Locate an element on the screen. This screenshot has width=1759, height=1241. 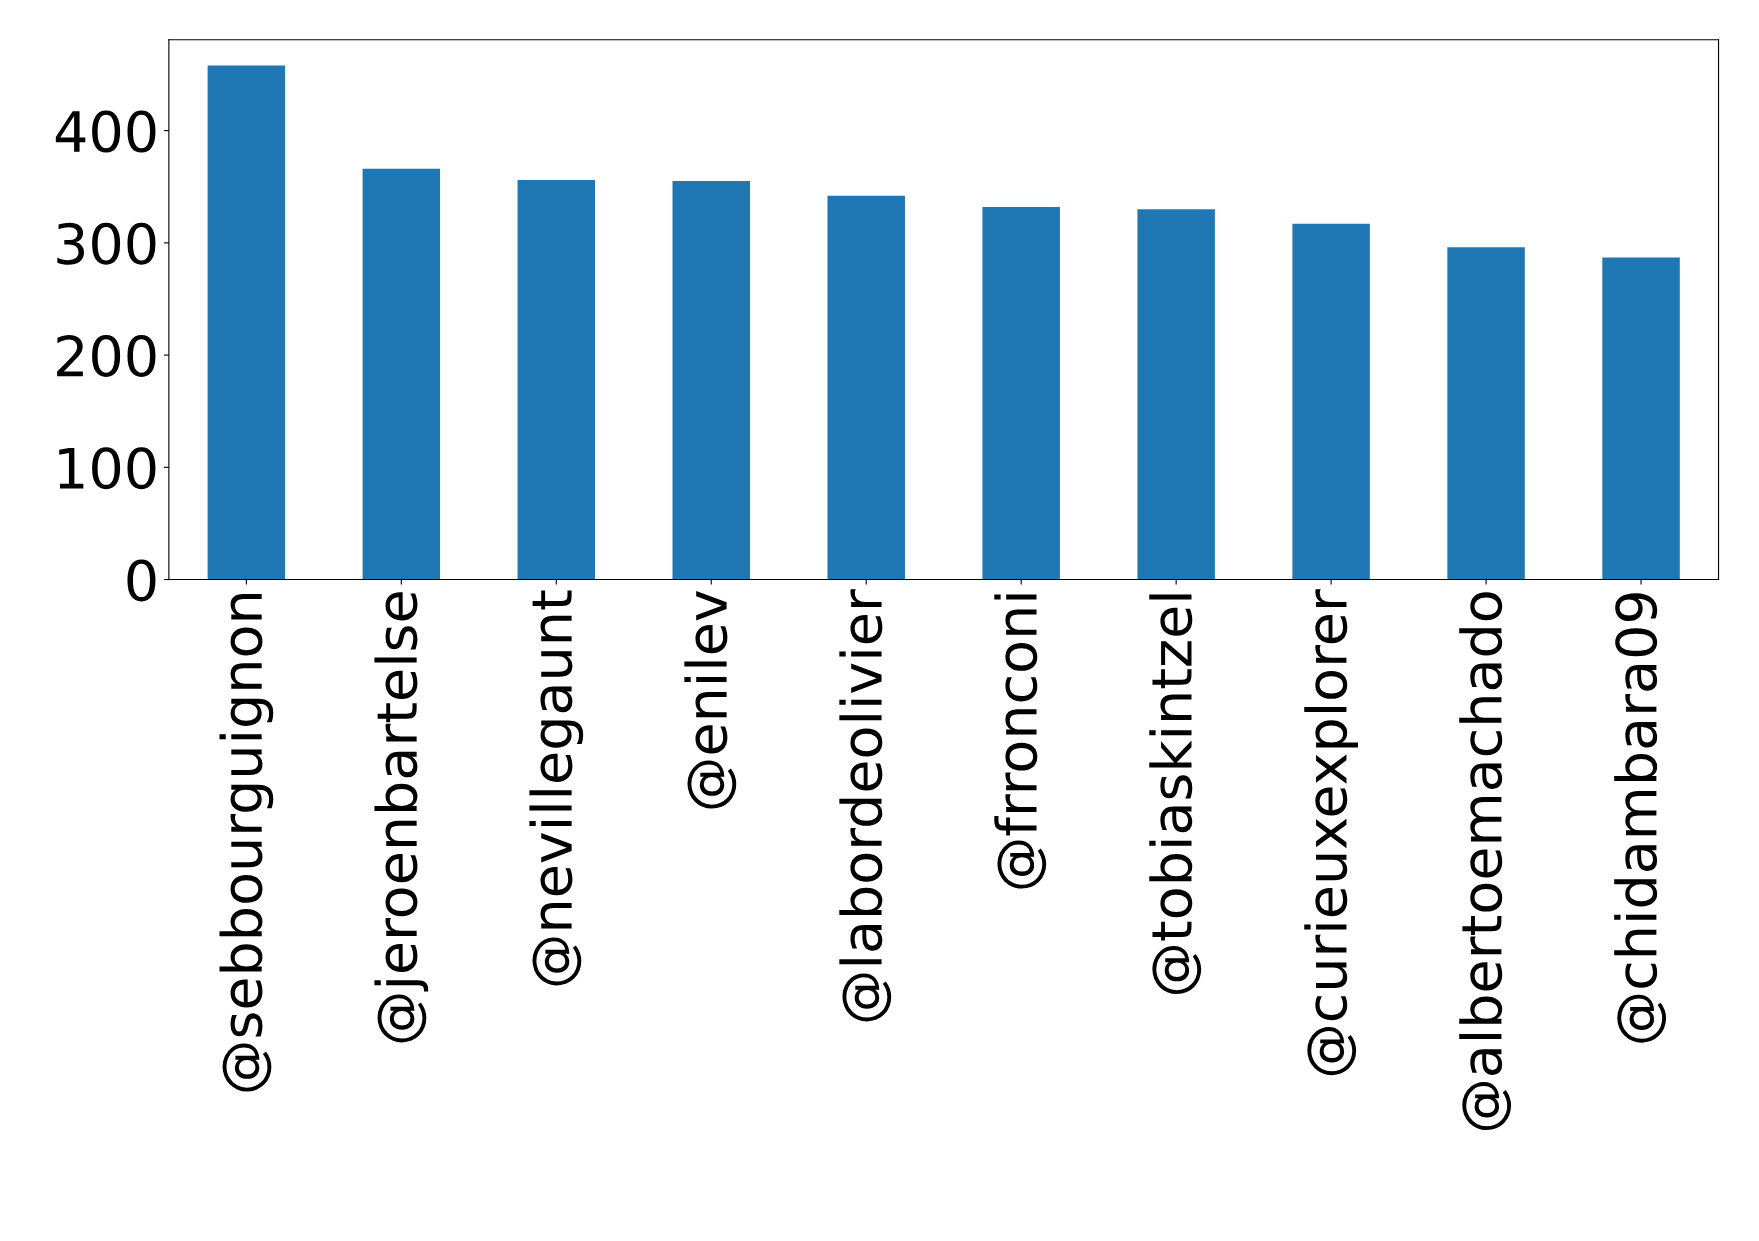
x-tick-label: @frronconi is located at coordinates (1020, 741).